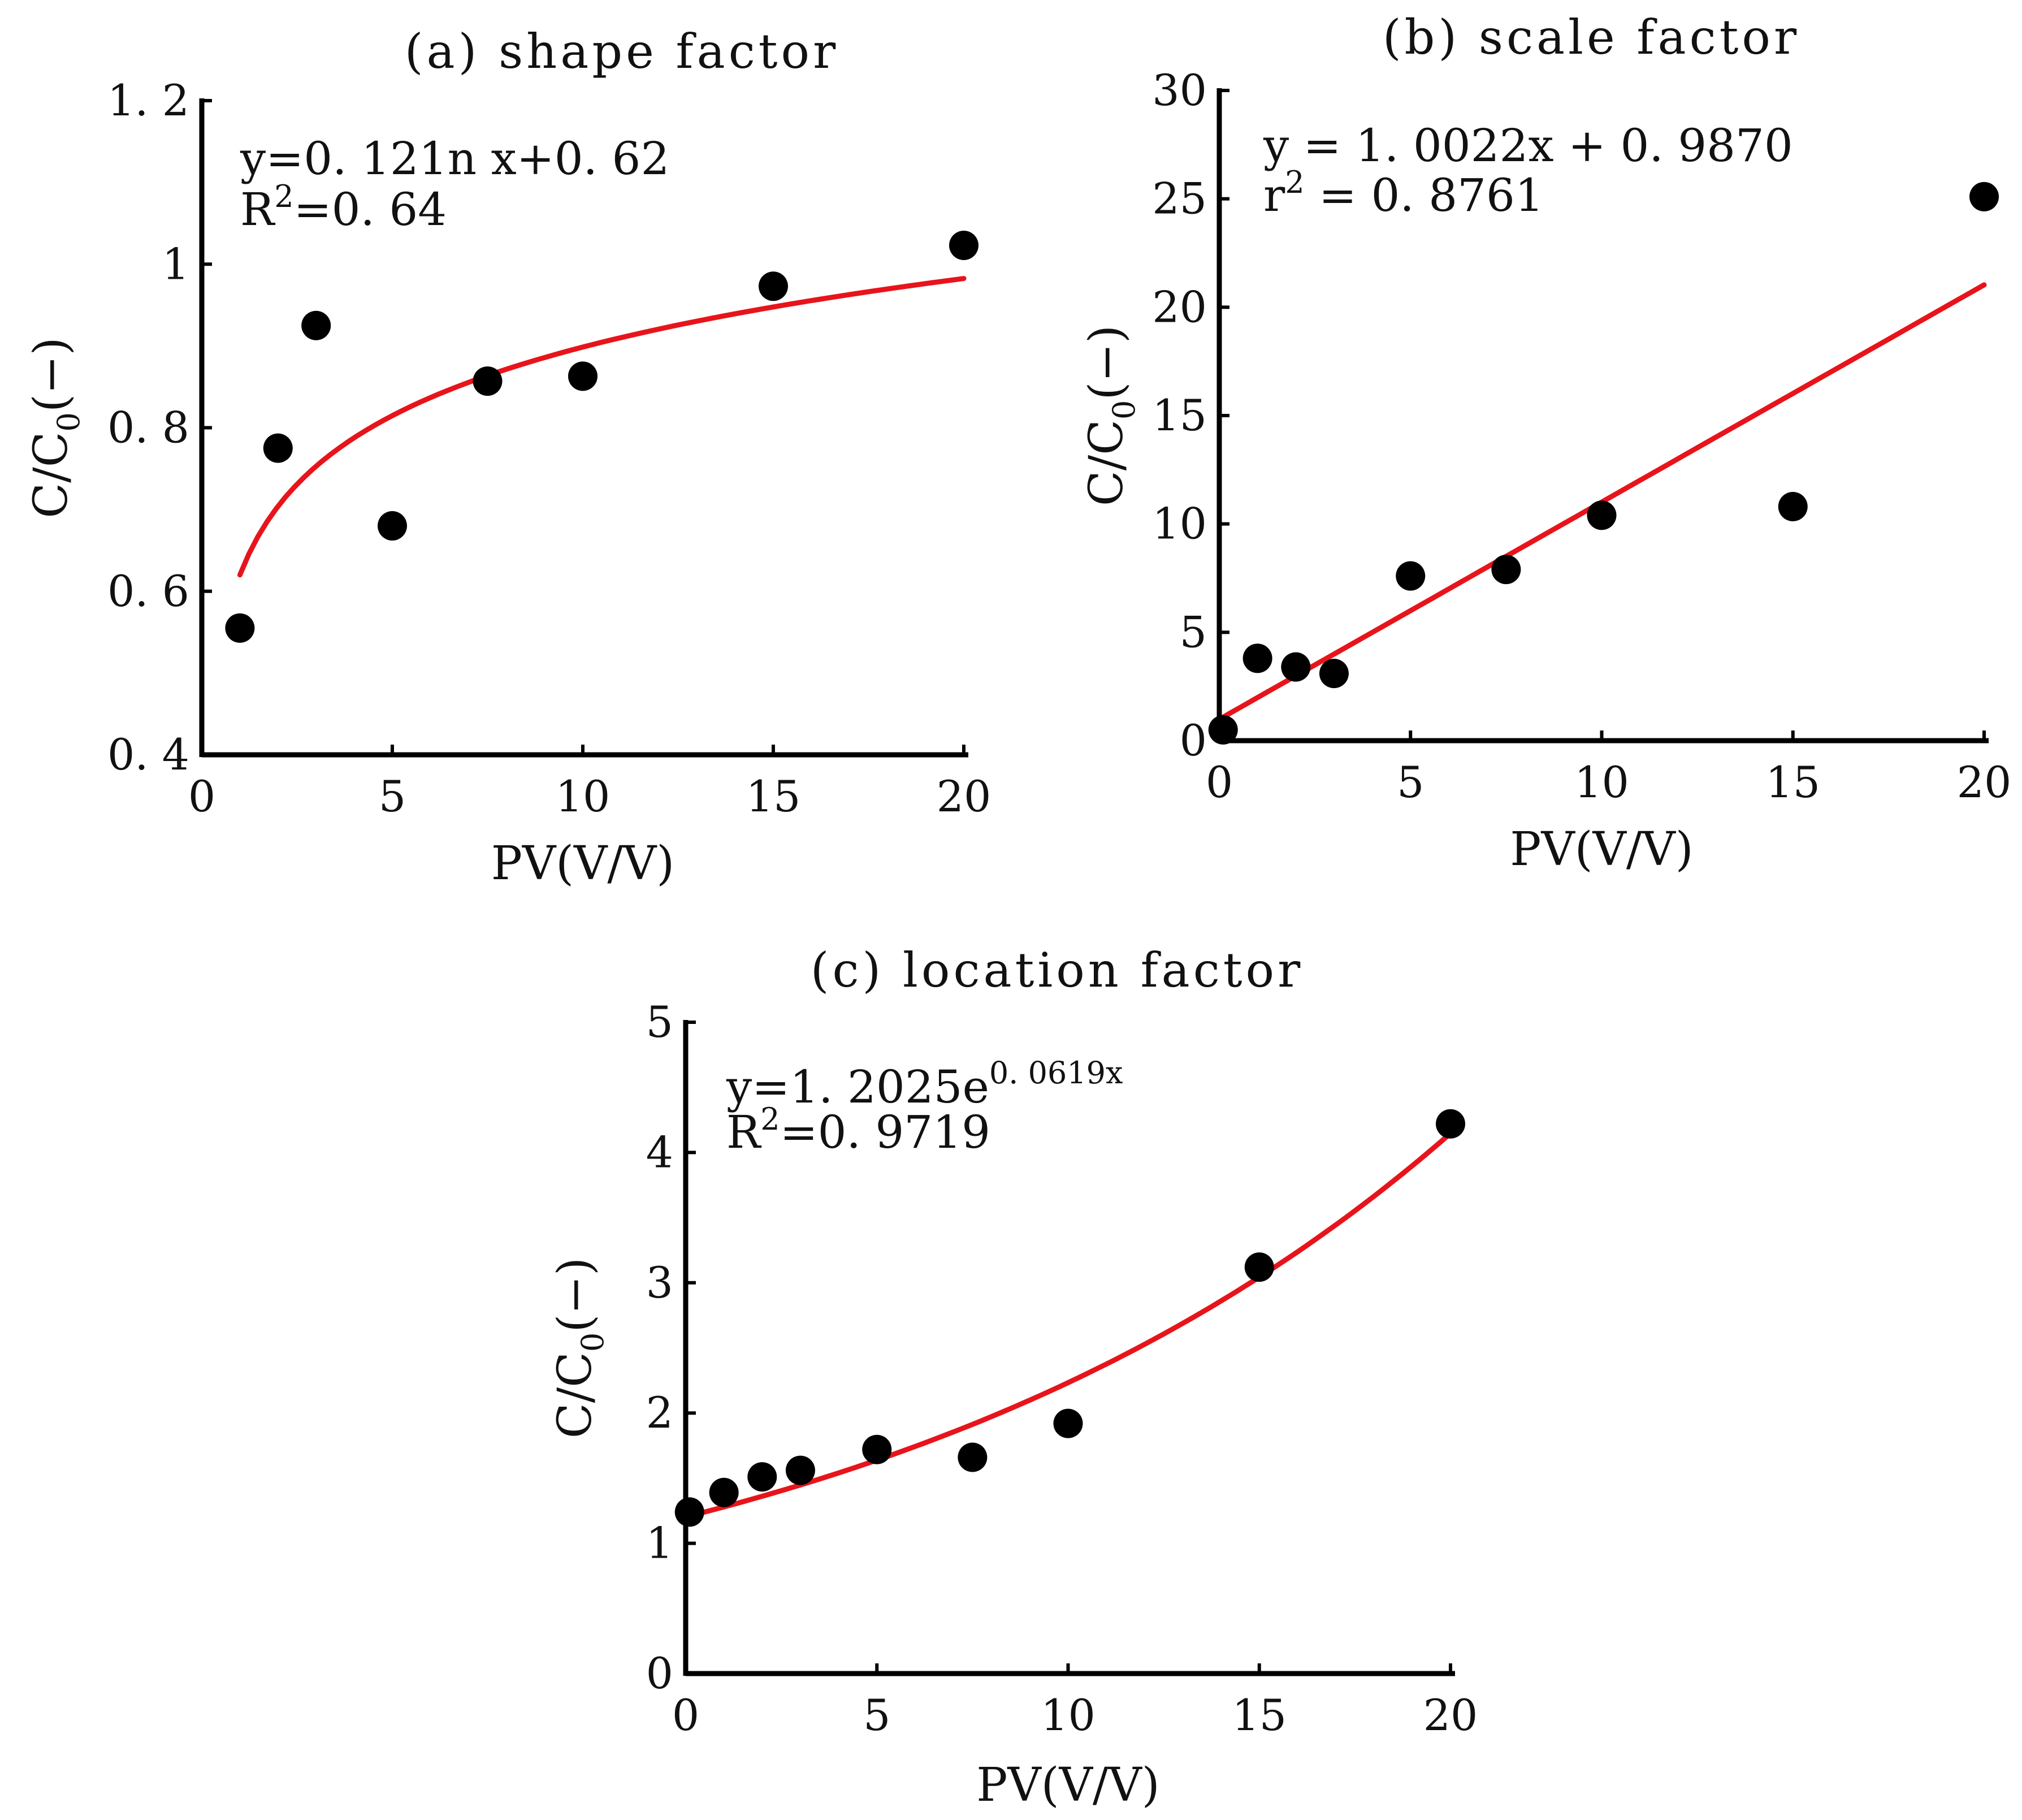 This screenshot has height=1820, width=2022. What do you see at coordinates (1057, 970) in the screenshot?
I see `chart-title: (c) location factor` at bounding box center [1057, 970].